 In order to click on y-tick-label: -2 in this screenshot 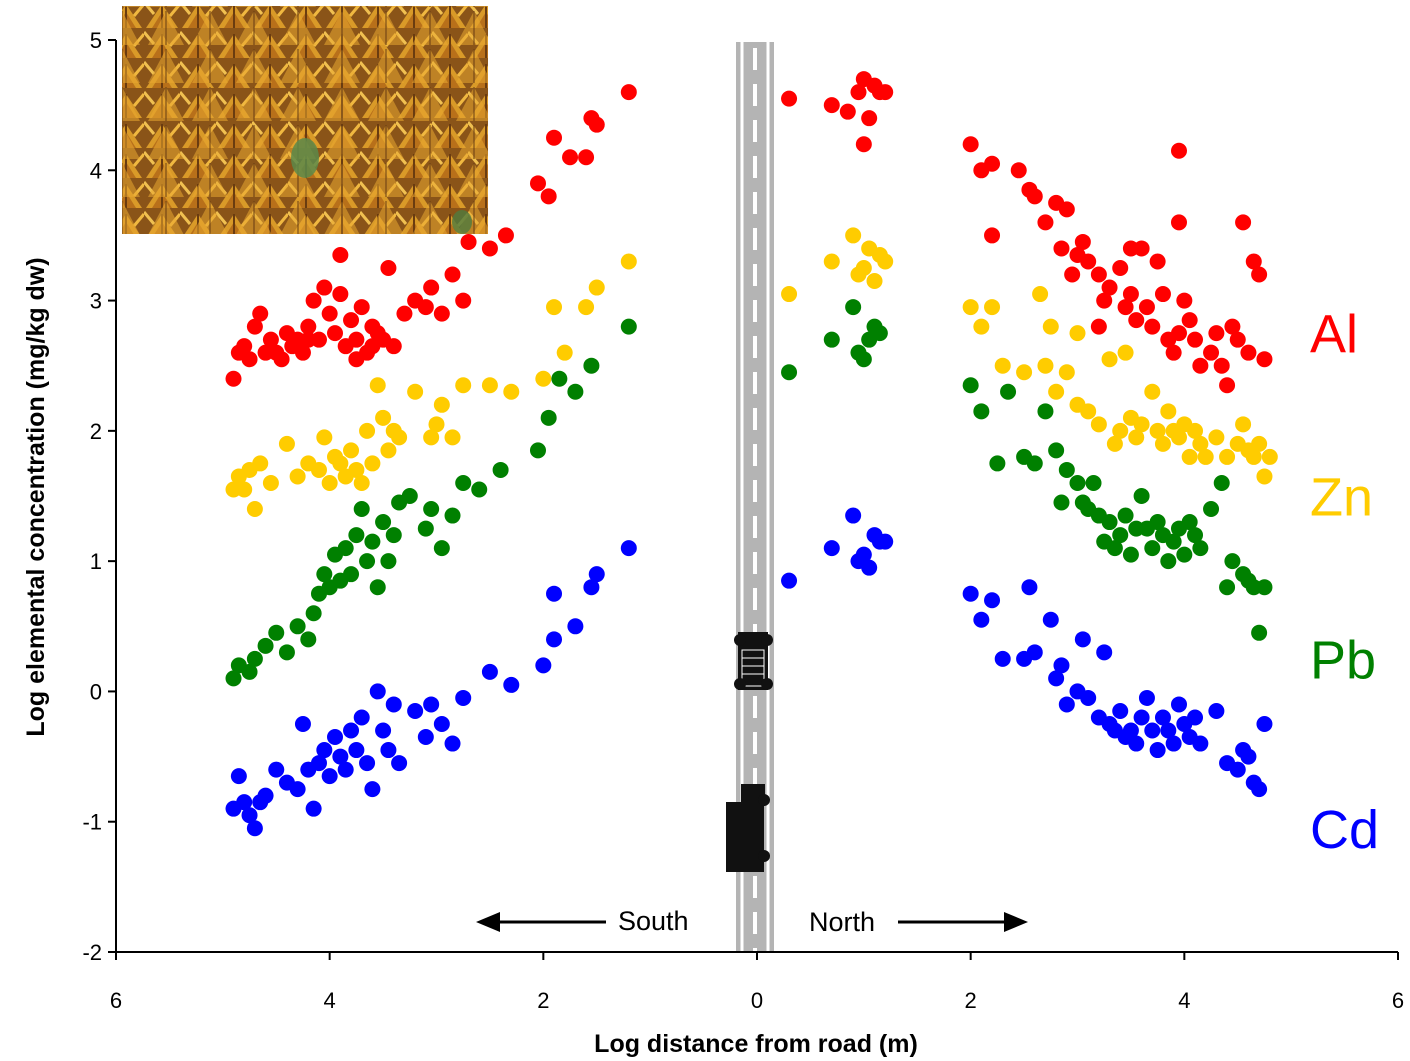, I will do `click(92, 952)`.